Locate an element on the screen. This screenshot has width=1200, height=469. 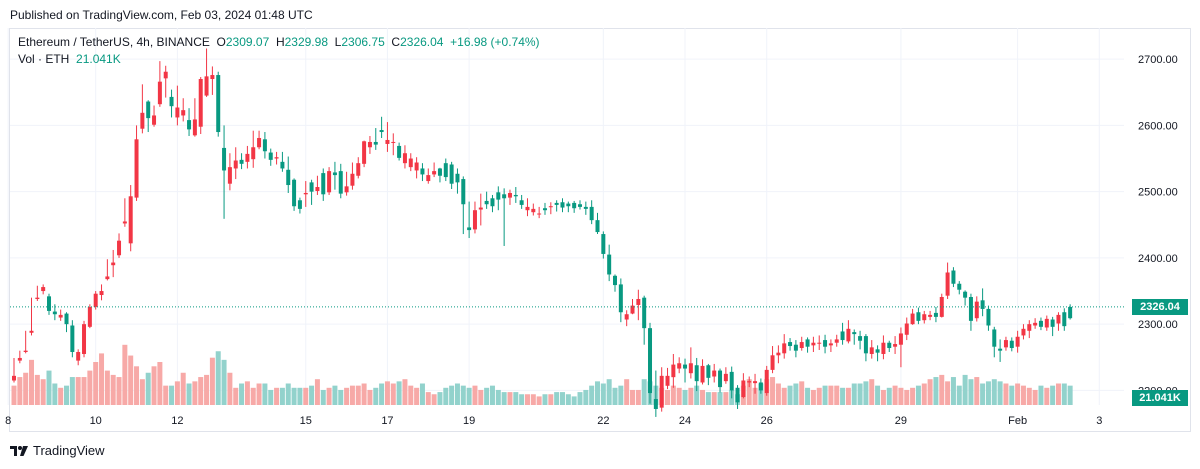
volume-badge: 21.041K is located at coordinates (1160, 398).